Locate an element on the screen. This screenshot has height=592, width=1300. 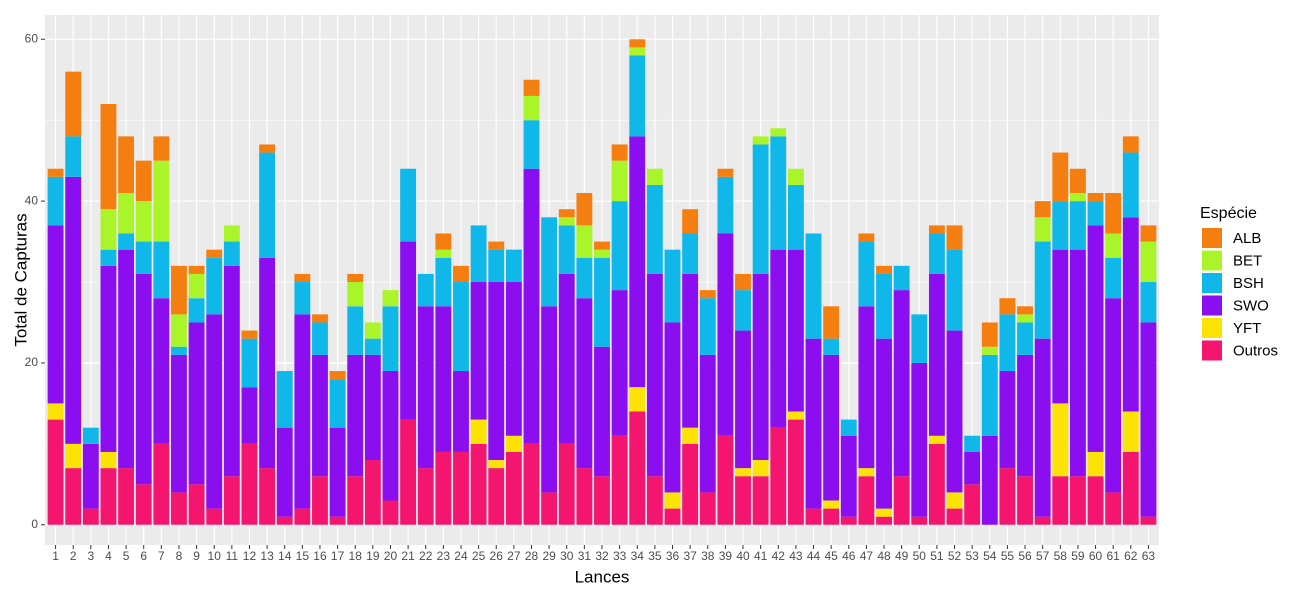
x-tick-label: 18 is located at coordinates (356, 556).